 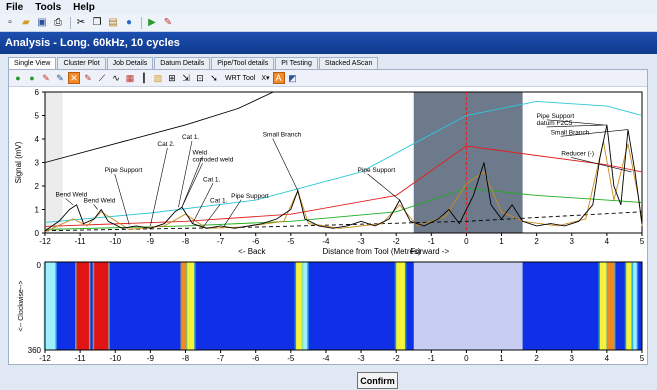 I want to click on paste-icon: ▤, so click(x=113, y=22).